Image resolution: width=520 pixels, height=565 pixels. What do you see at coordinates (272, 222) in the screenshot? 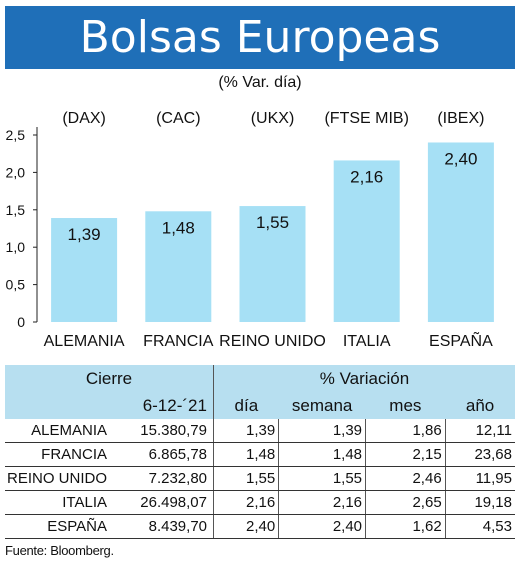
I see `bar-value-label: 1,55` at bounding box center [272, 222].